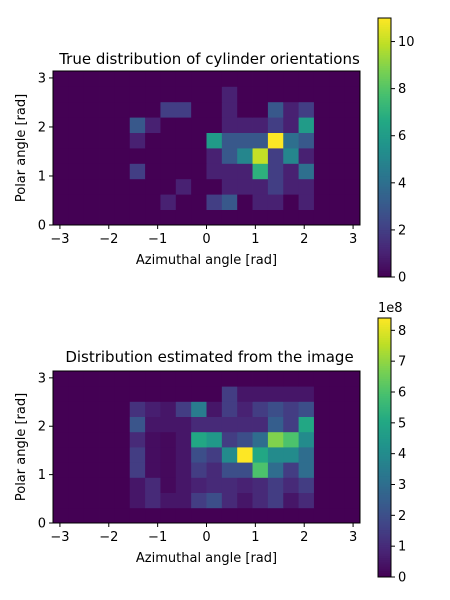  Describe the element at coordinates (42, 475) in the screenshot. I see `y-tick-label: 1` at that location.